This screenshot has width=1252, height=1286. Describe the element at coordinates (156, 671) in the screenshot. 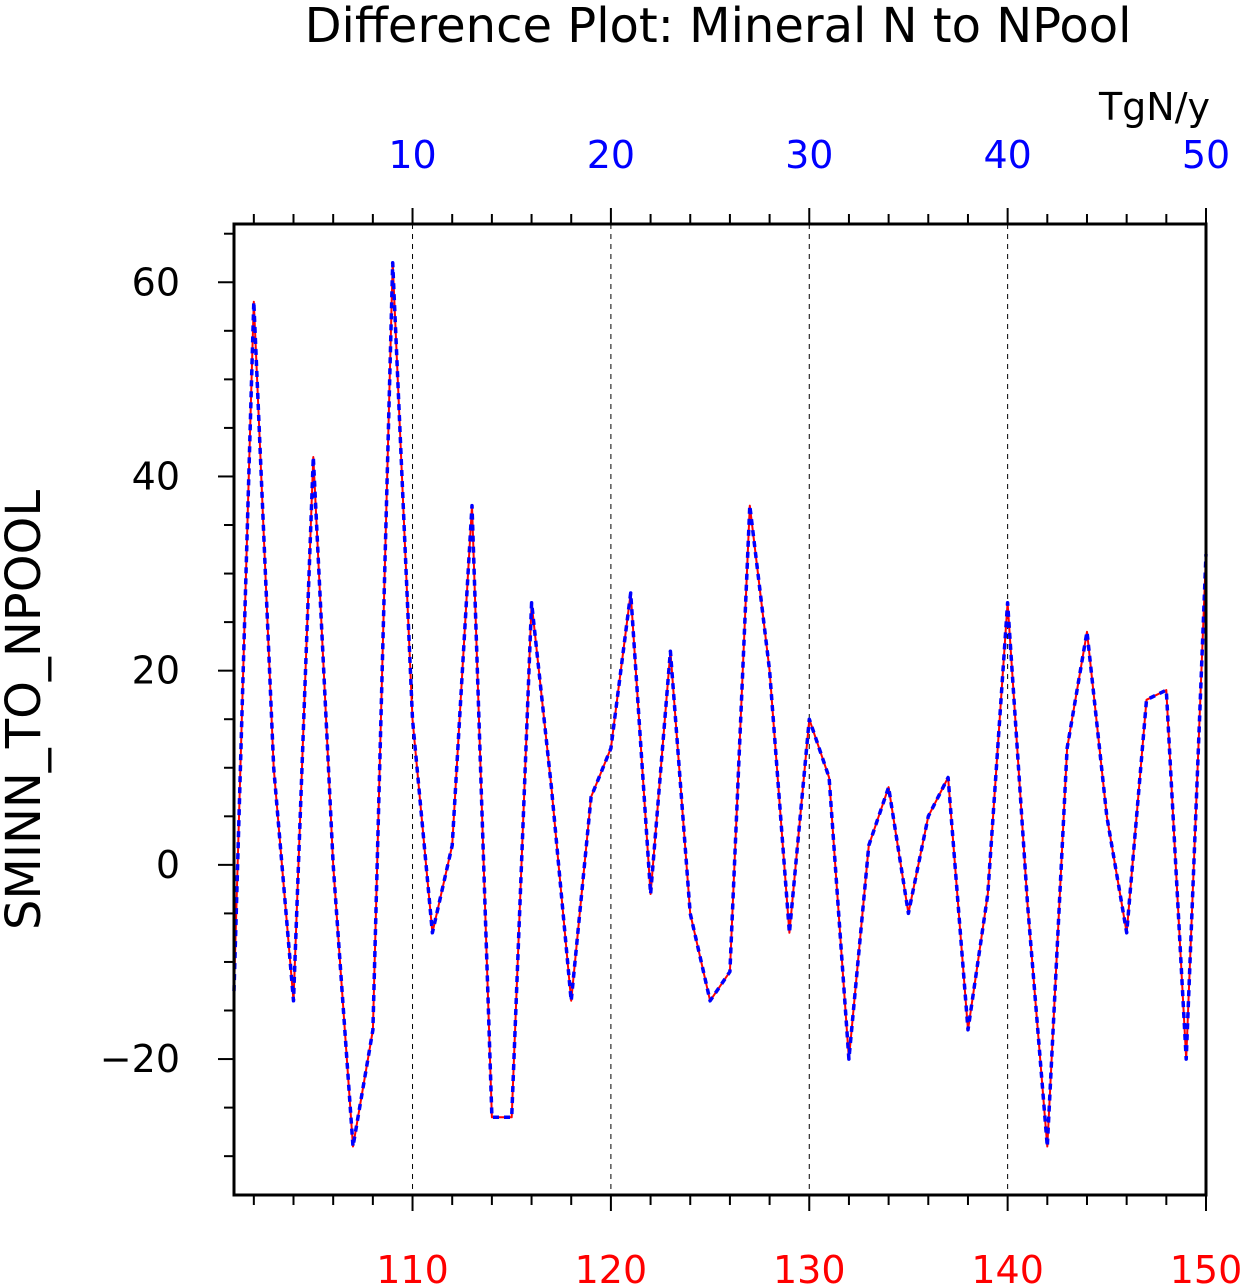

I see `y-tick-label: 20` at that location.